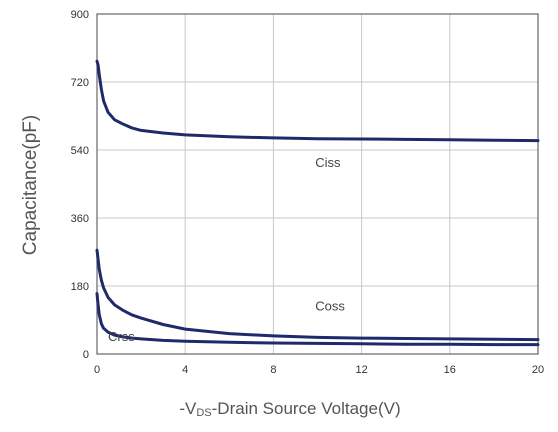  I want to click on x-tick-label: 12, so click(361, 370).